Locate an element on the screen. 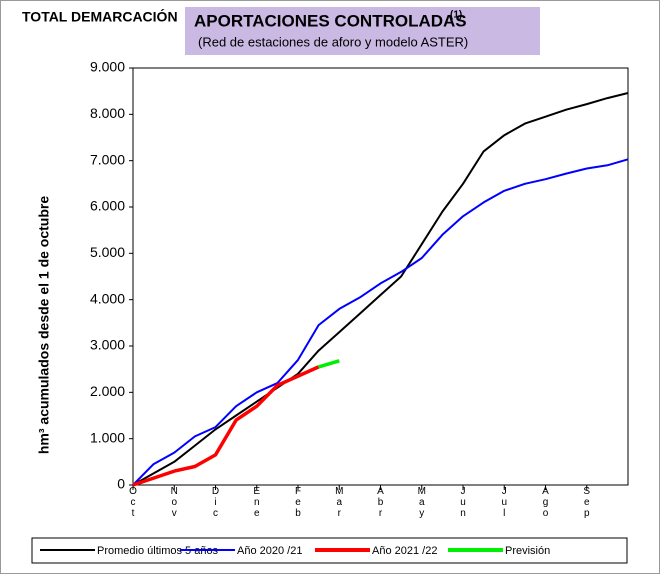  legend-label: Previsión is located at coordinates (527, 551).